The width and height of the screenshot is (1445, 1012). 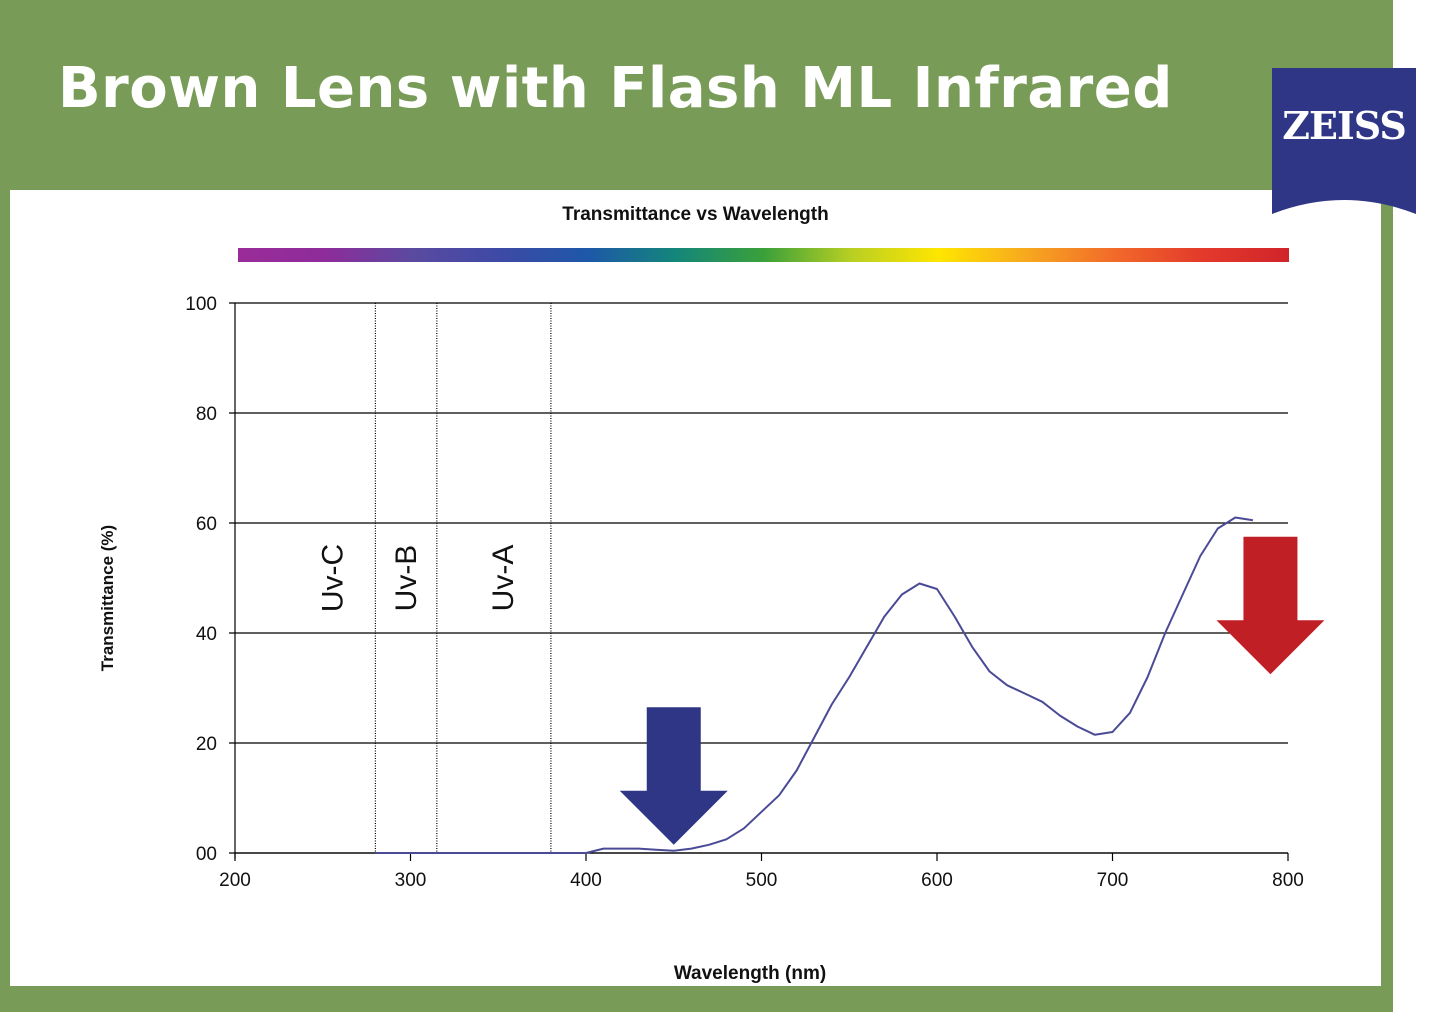 I want to click on x-tick-label: 700, so click(x=1113, y=880).